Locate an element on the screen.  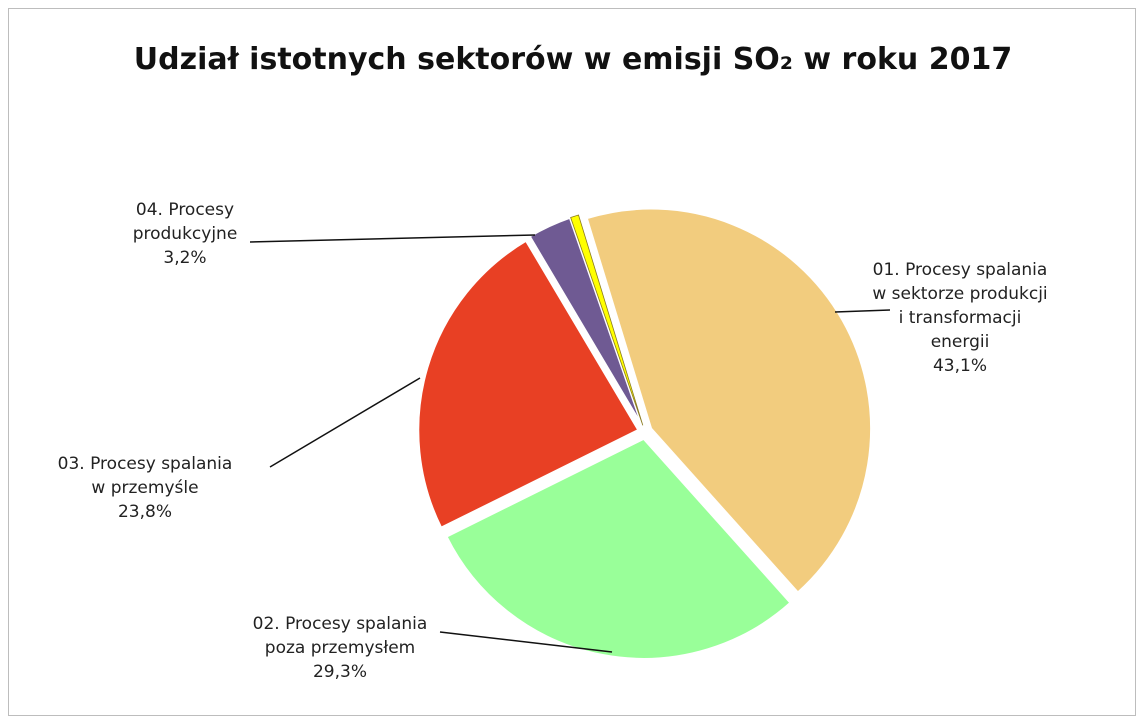
value-label: 29,3% is located at coordinates (339, 672).